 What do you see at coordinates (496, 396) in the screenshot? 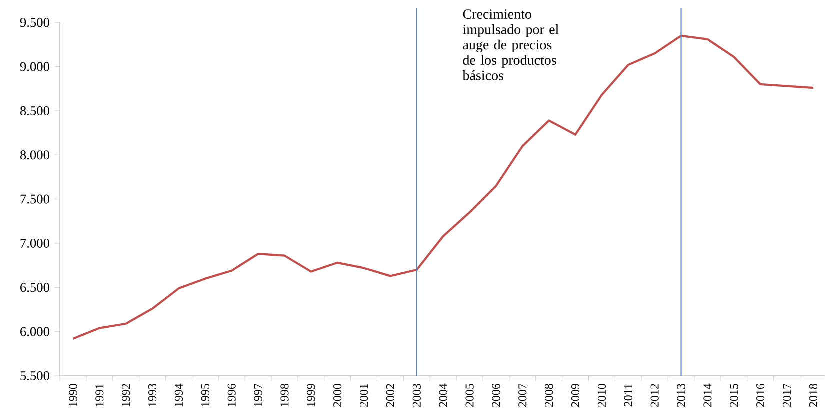
I see `x-tick-label: 2006` at bounding box center [496, 396].